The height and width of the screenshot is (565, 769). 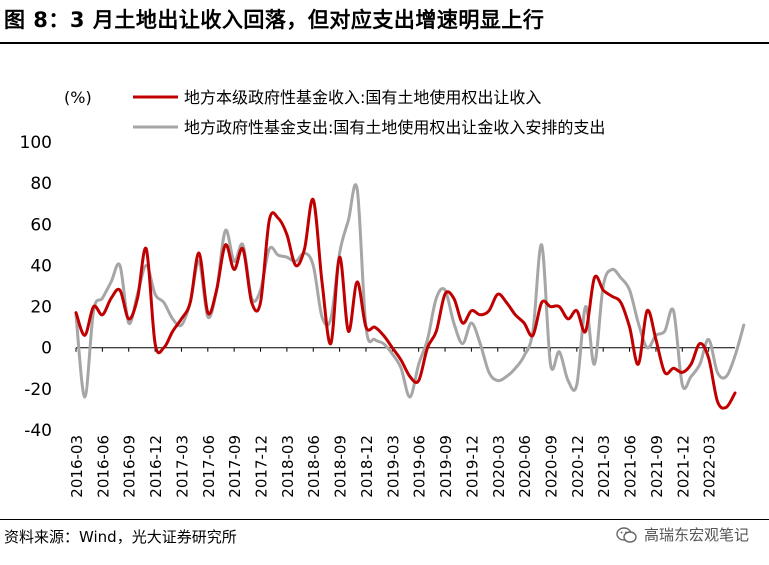 What do you see at coordinates (41, 184) in the screenshot?
I see `y-tick-label-6: 80` at bounding box center [41, 184].